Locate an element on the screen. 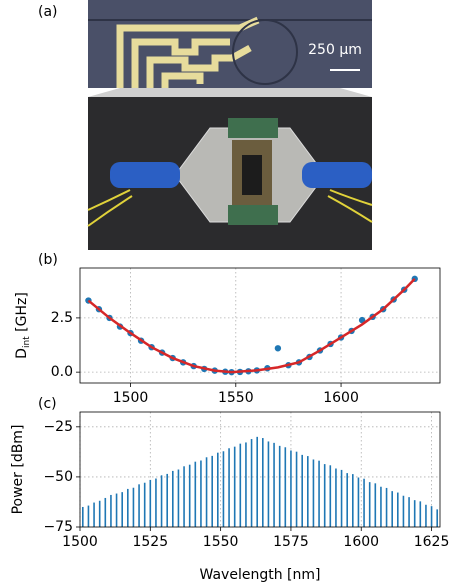 The height and width of the screenshot is (588, 453). y-axis-label: Dint [GHz] is located at coordinates (23, 325).